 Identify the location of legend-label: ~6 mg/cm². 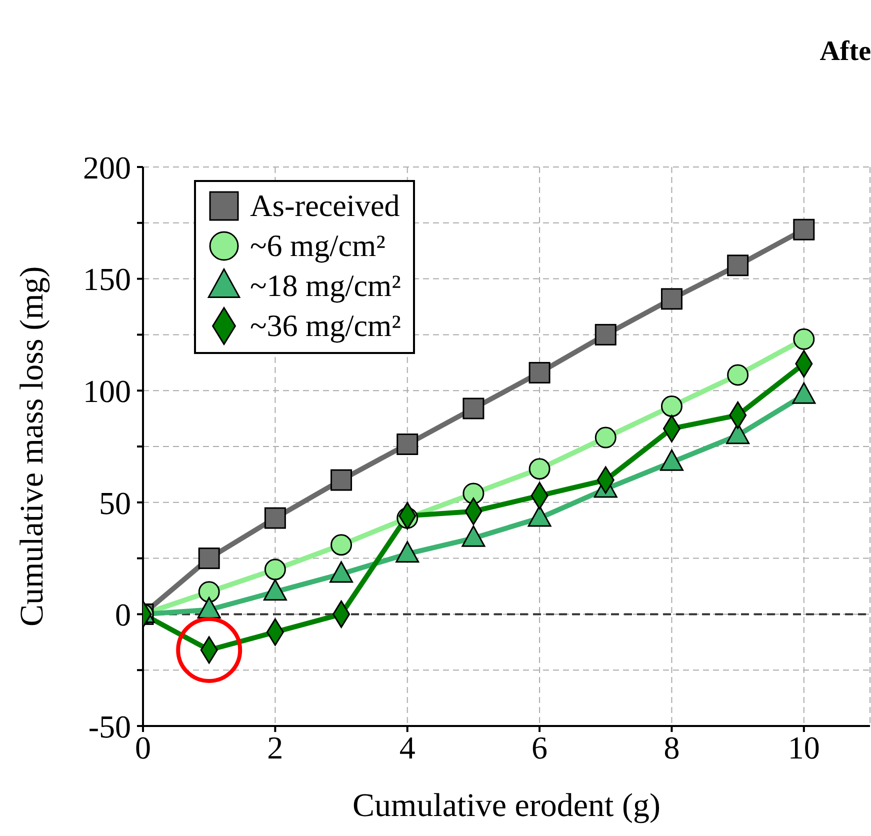
(318, 246).